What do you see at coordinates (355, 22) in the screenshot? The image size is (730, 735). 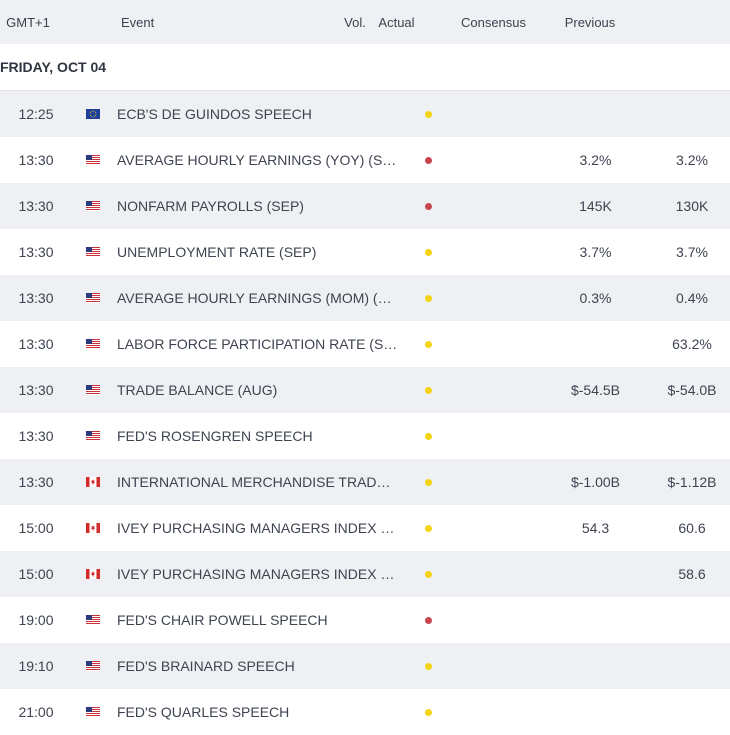 I see `header-volatility: Vol.` at bounding box center [355, 22].